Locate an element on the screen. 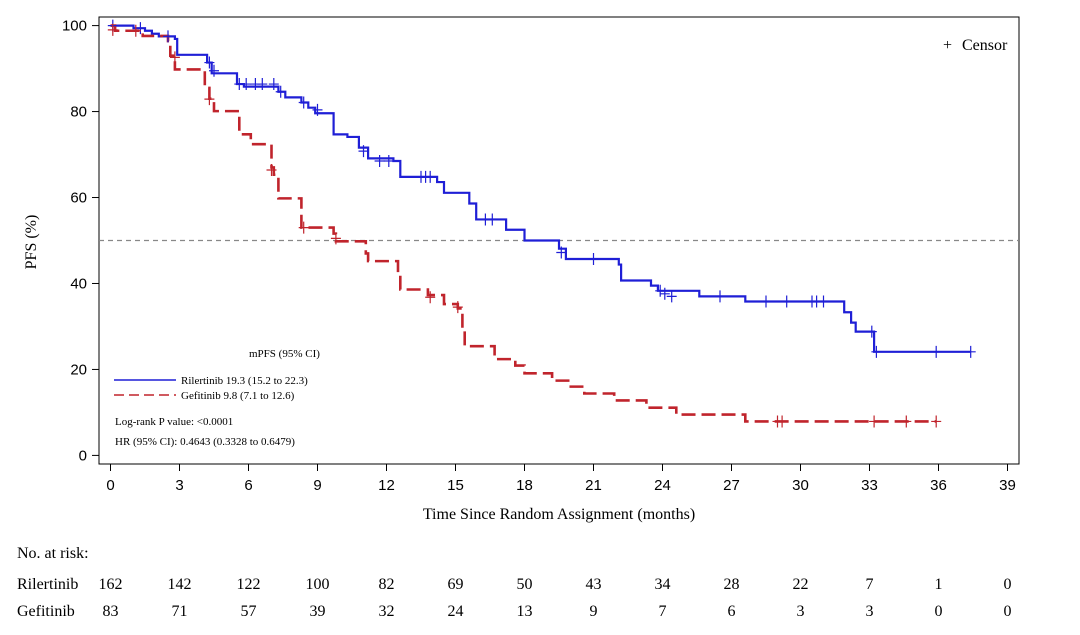  x-axis: 0 3 6 9 12 15 18 21 24 27 30 33 36 39 is located at coordinates (561, 479).